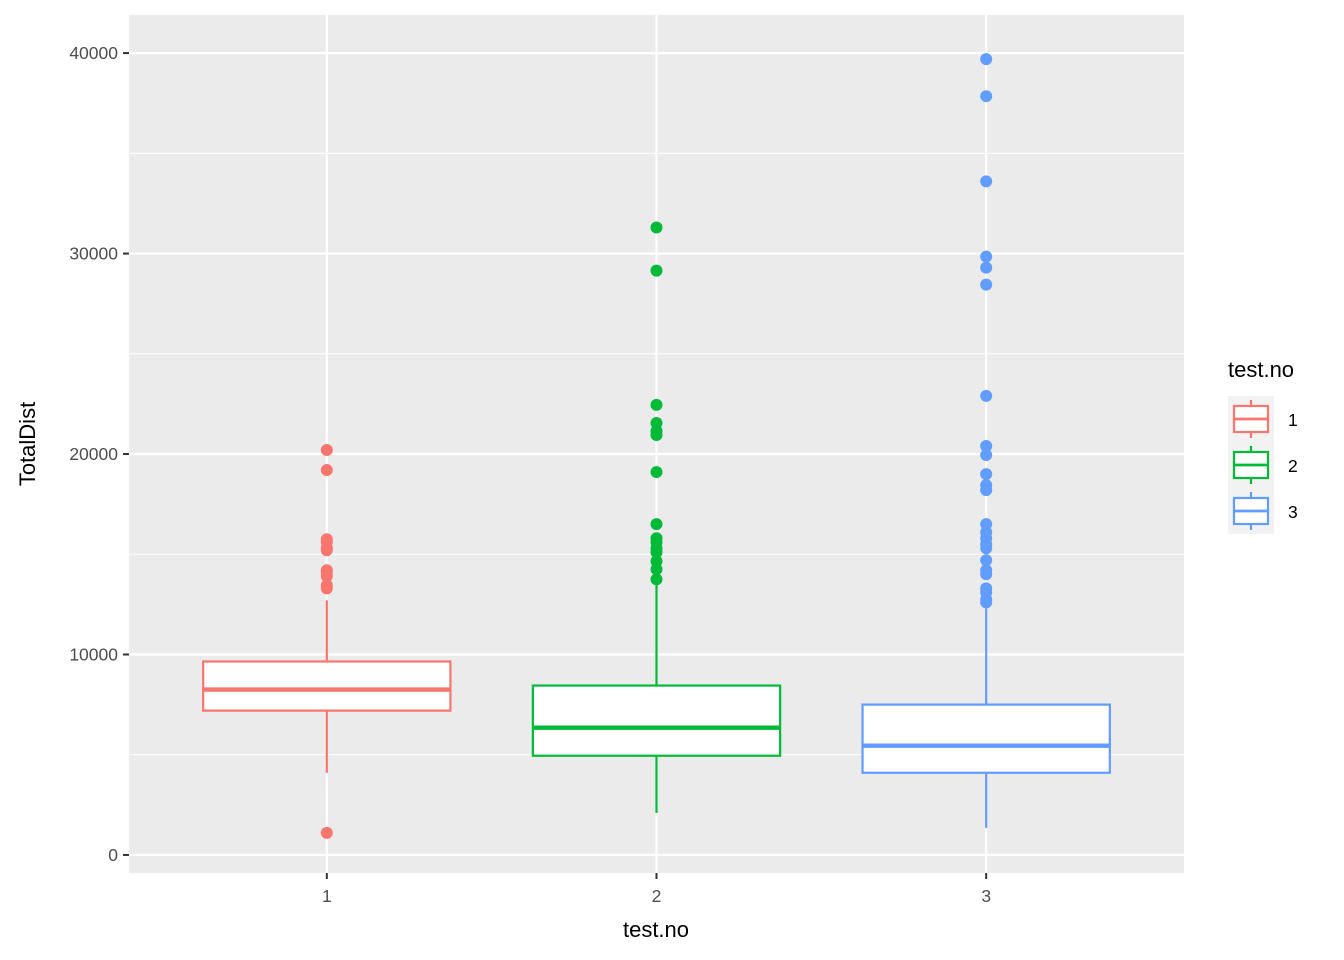  What do you see at coordinates (27, 444) in the screenshot?
I see `y-axis-title: TotalDist` at bounding box center [27, 444].